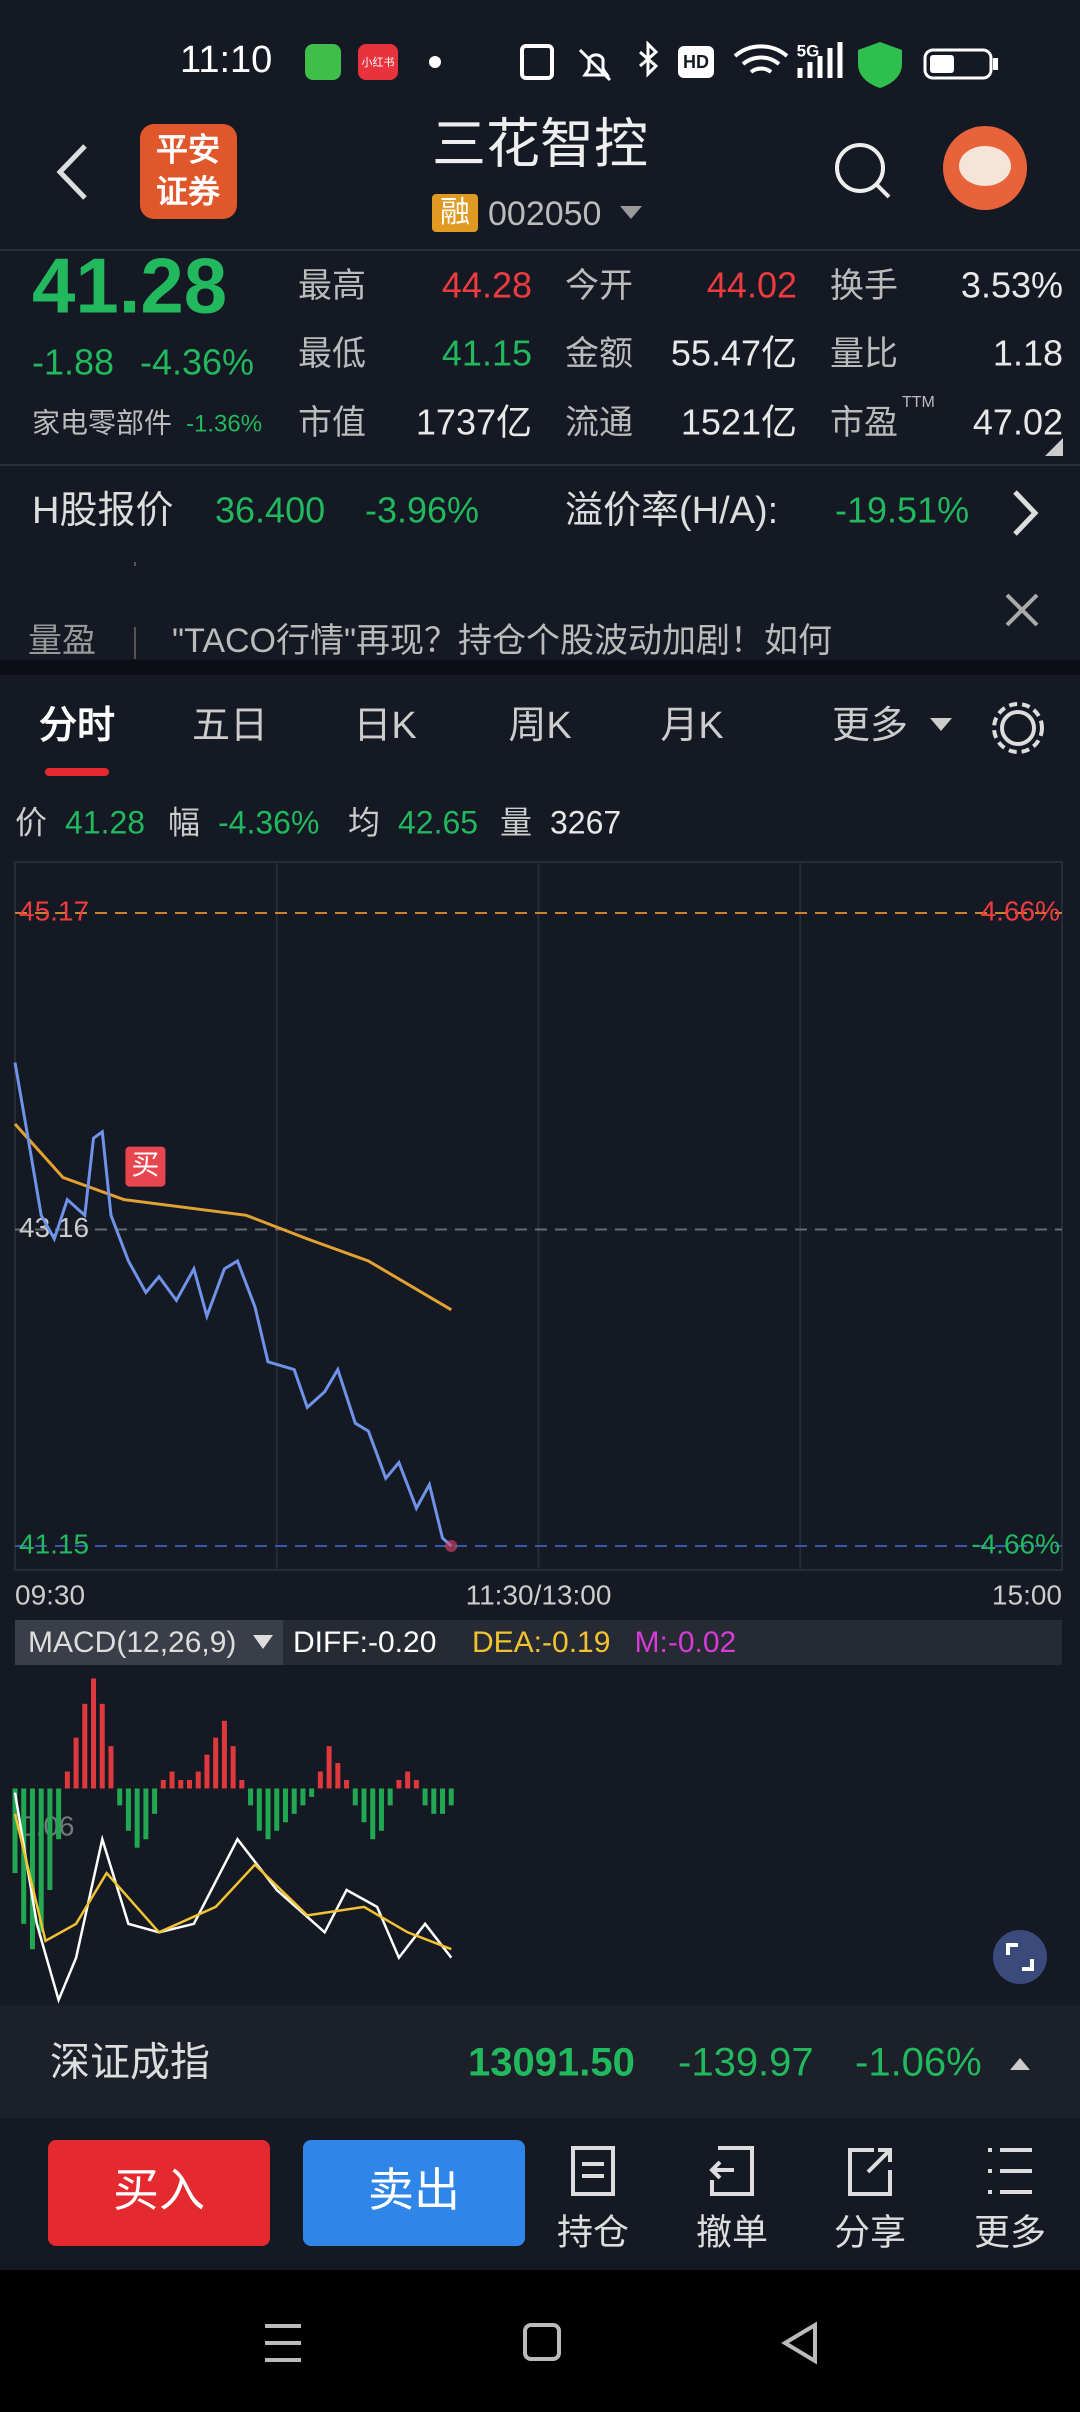 This screenshot has height=2412, width=1080. I want to click on stat-label: 量比, so click(864, 354).